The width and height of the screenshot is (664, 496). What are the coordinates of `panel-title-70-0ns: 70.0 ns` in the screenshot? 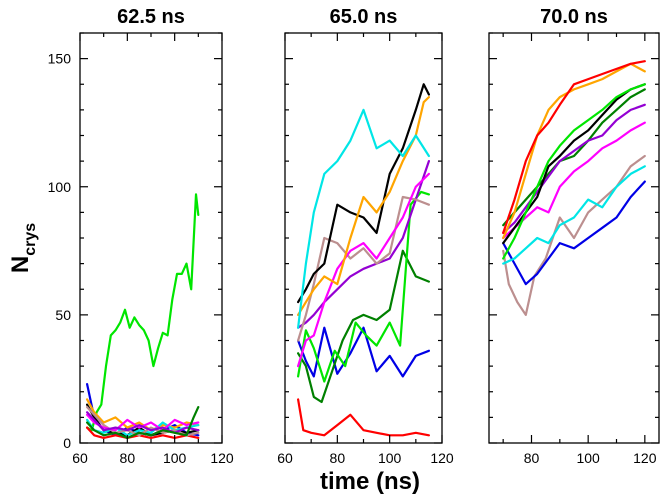 It's located at (574, 17).